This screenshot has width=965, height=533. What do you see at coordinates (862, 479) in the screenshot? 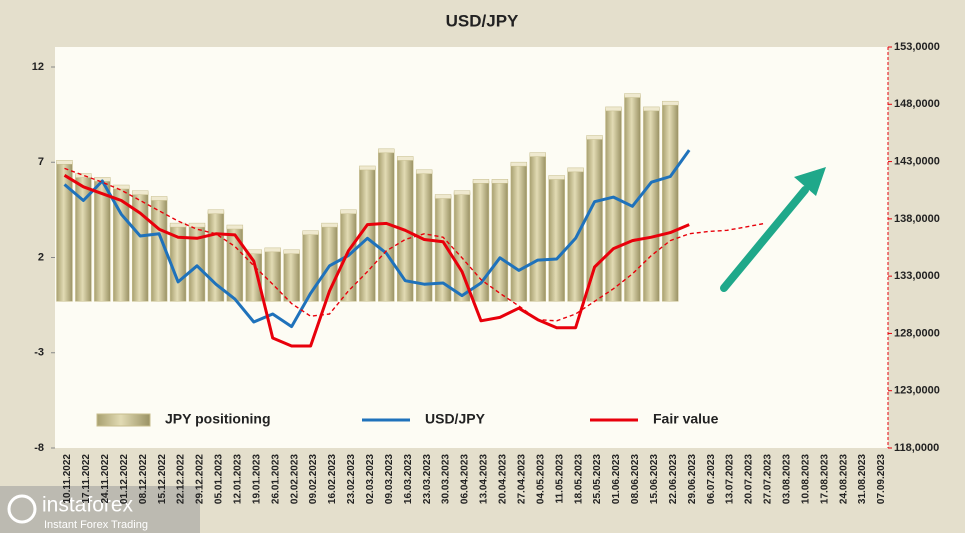
I see `x-tick-label: 31.08.2023` at bounding box center [862, 479].